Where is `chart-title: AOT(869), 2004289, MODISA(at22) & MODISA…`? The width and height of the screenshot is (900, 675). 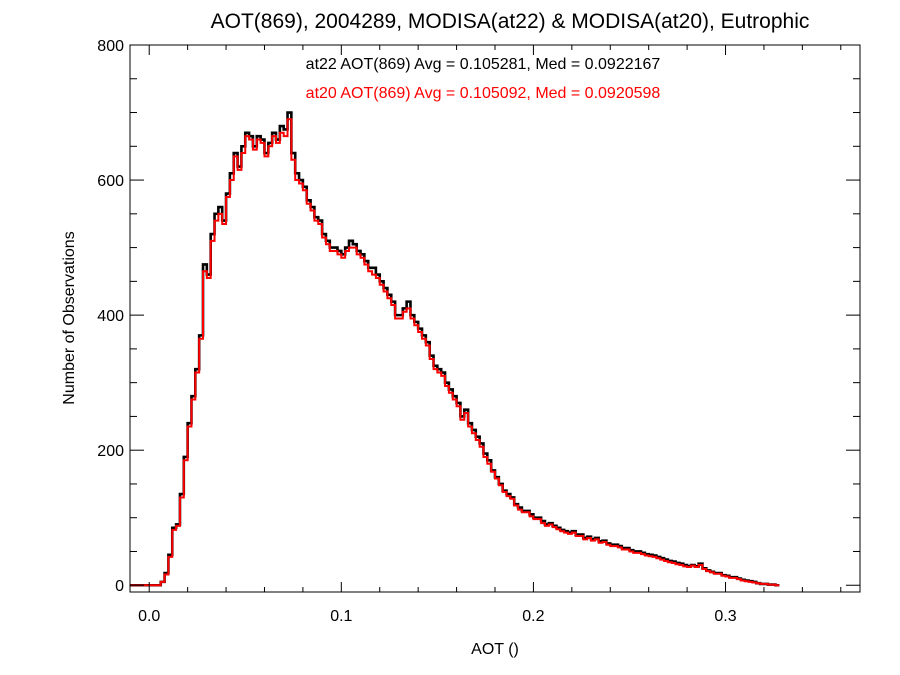
chart-title: AOT(869), 2004289, MODISA(at22) & MODISA… is located at coordinates (510, 21).